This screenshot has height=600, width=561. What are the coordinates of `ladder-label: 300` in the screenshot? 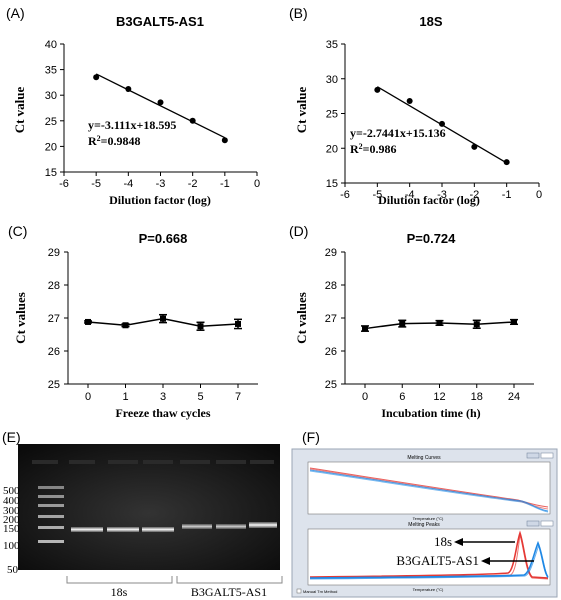 It's located at (11, 511).